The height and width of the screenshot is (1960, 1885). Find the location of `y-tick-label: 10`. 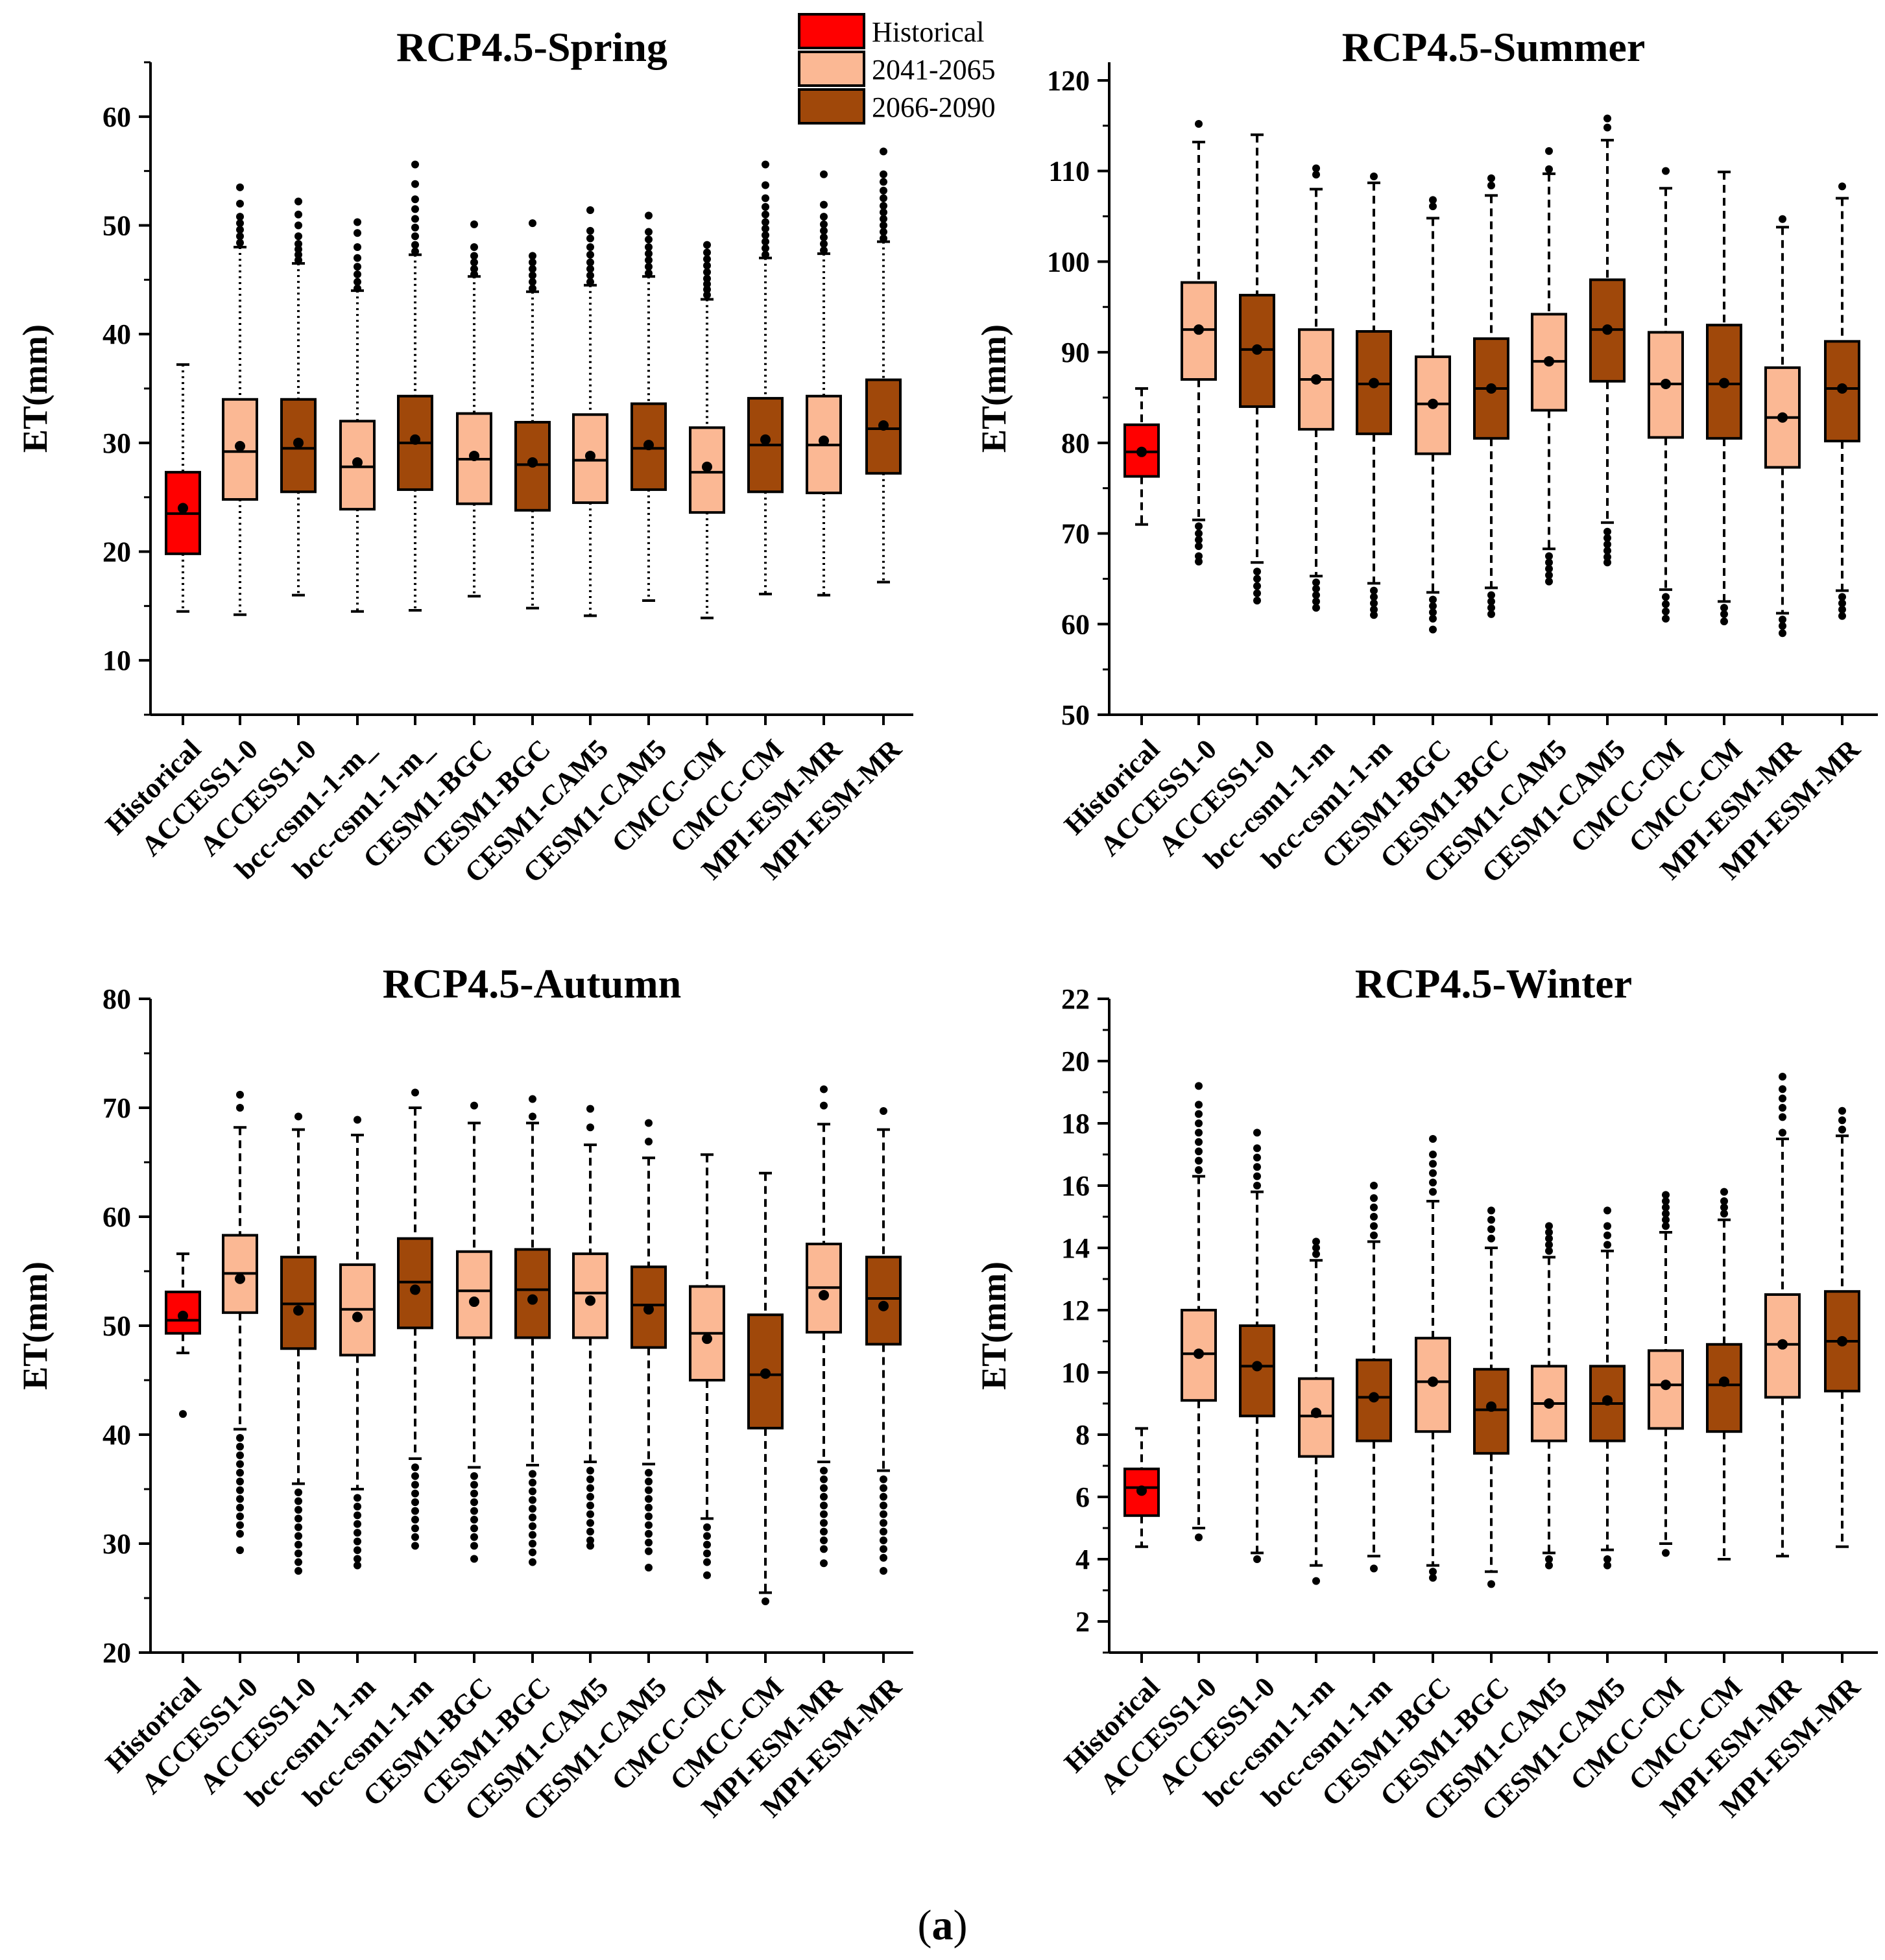

y-tick-label: 10 is located at coordinates (1075, 1373).